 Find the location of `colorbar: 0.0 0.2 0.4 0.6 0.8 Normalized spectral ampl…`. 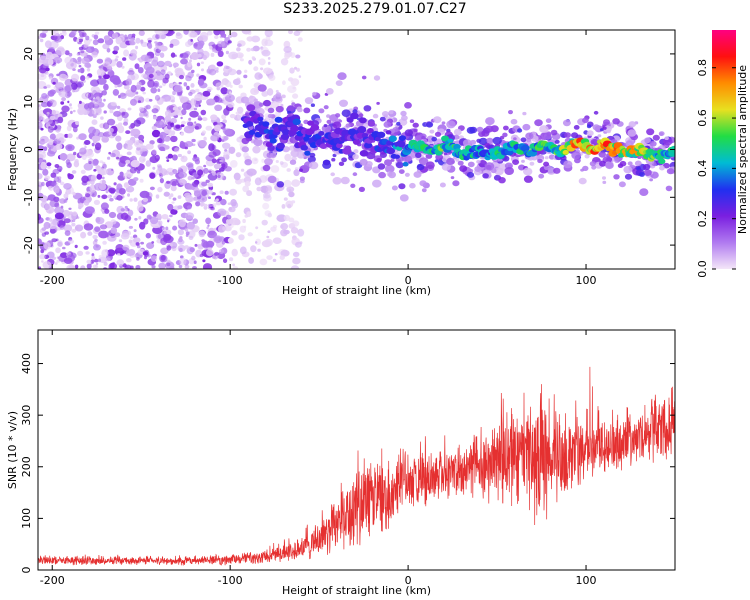

colorbar: 0.0 0.2 0.4 0.6 0.8 Normalized spectral ampl… is located at coordinates (722, 154).